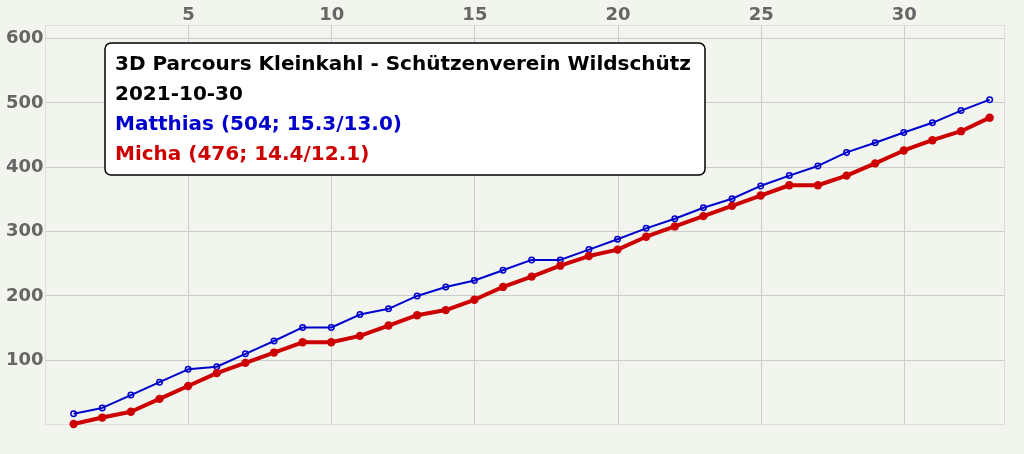 Image resolution: width=1024 pixels, height=454 pixels. What do you see at coordinates (24, 166) in the screenshot?
I see `y-tick-label: 400` at bounding box center [24, 166].